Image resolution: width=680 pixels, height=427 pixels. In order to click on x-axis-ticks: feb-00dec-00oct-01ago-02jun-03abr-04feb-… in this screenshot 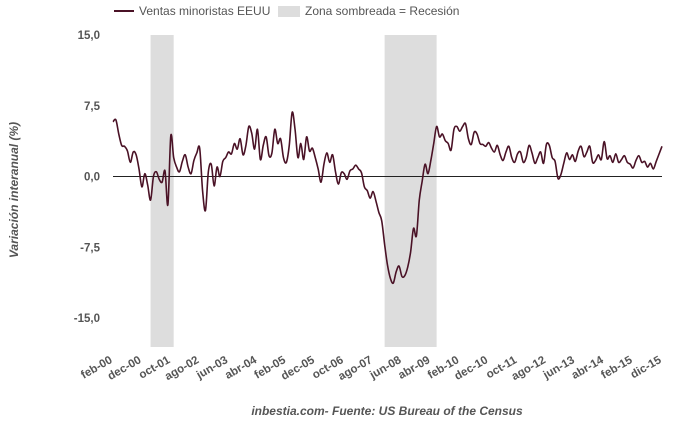, I will do `click(371, 368)`.